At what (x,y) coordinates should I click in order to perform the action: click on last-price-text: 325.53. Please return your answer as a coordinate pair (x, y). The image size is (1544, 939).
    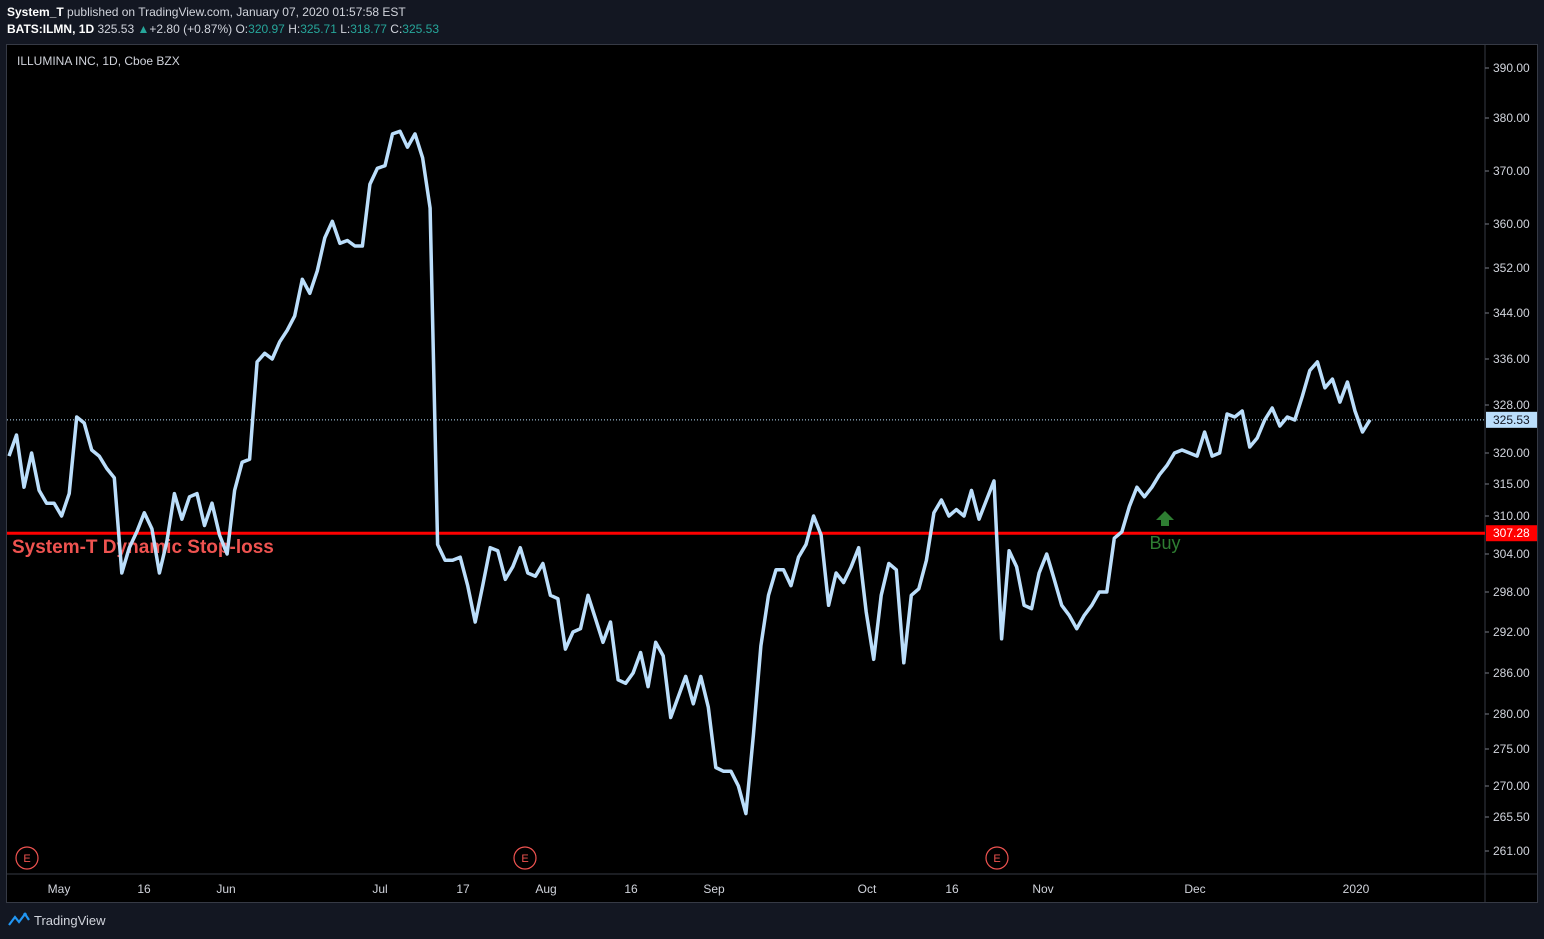
    Looking at the image, I should click on (116, 29).